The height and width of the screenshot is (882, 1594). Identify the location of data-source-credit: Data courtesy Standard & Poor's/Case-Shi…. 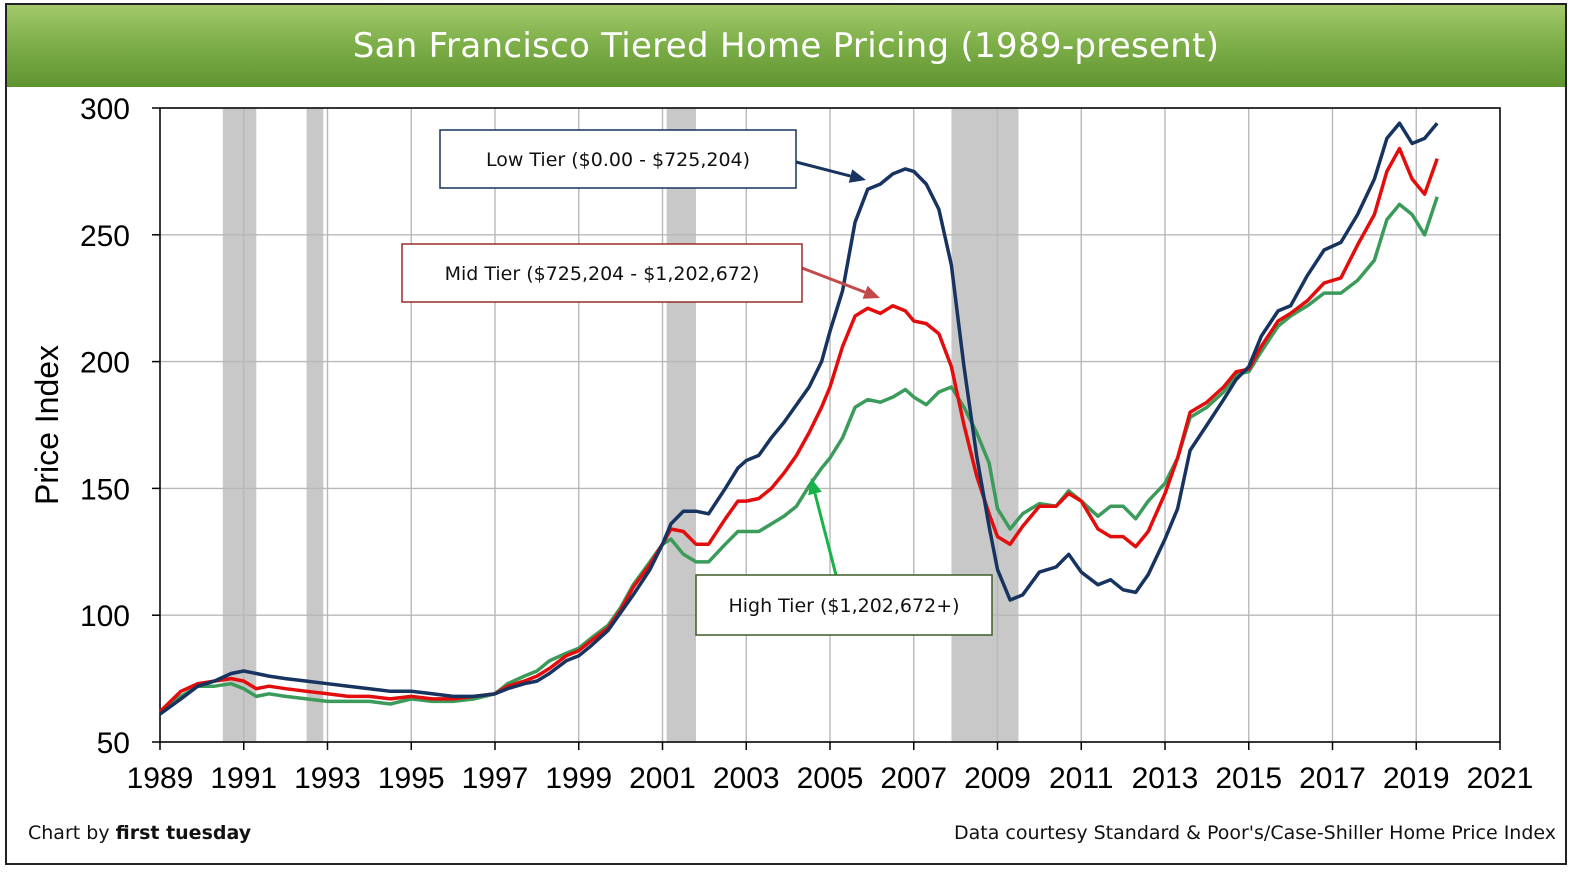
(1254, 833).